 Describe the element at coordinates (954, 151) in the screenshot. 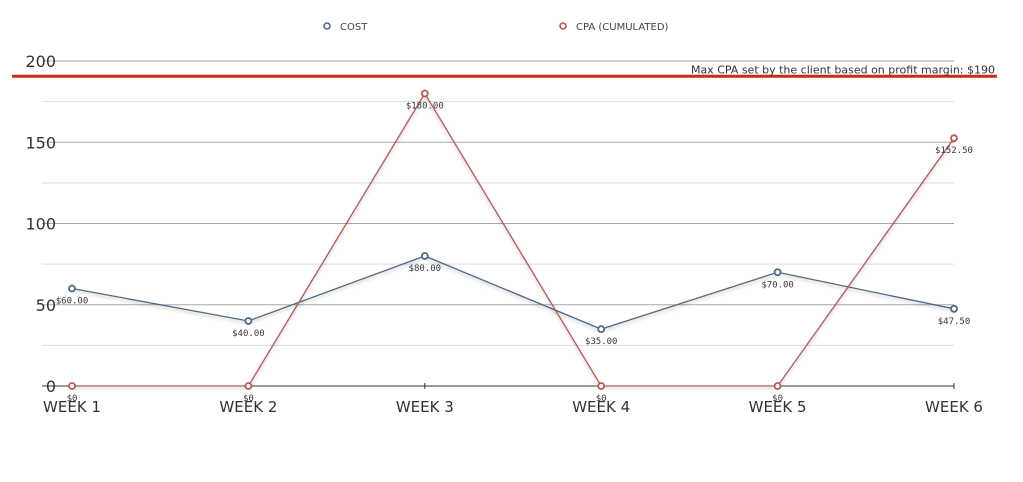

I see `data-label-cpa: $152.50` at that location.